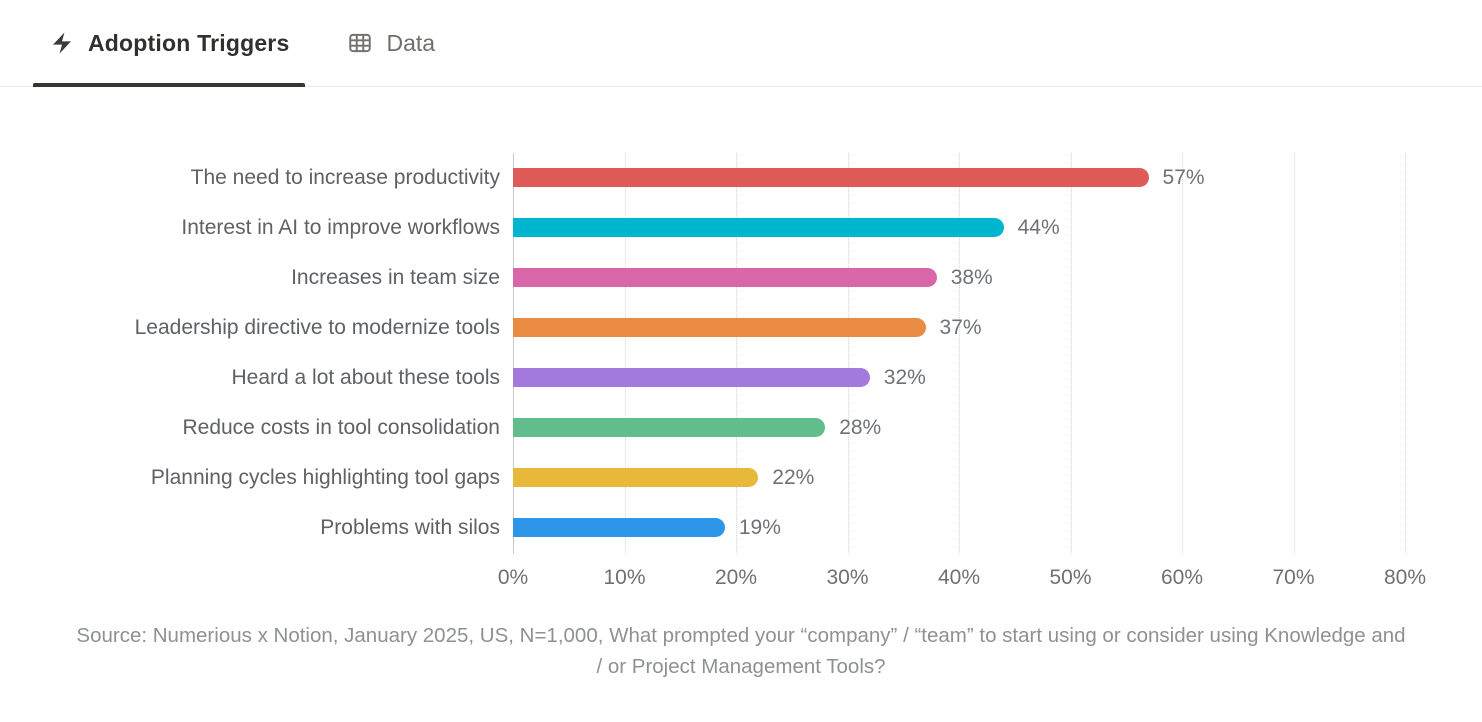  I want to click on category-label: Leadership directive to modernize tools, so click(317, 327).